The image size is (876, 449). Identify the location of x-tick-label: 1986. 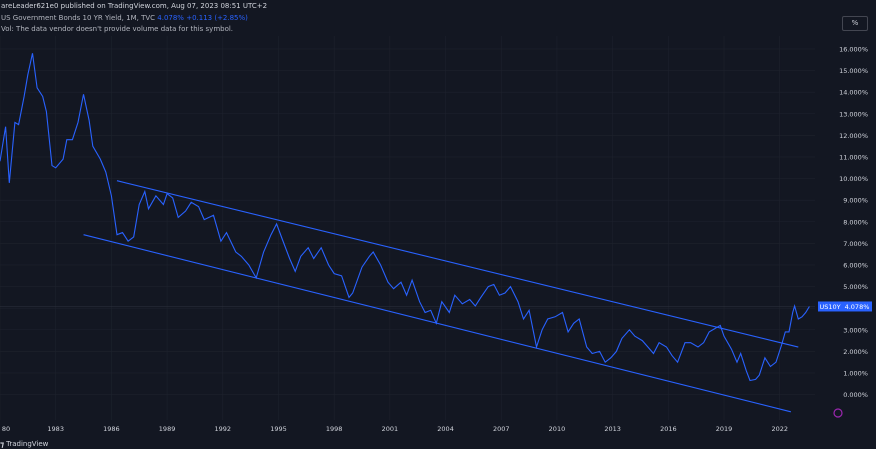
(111, 429).